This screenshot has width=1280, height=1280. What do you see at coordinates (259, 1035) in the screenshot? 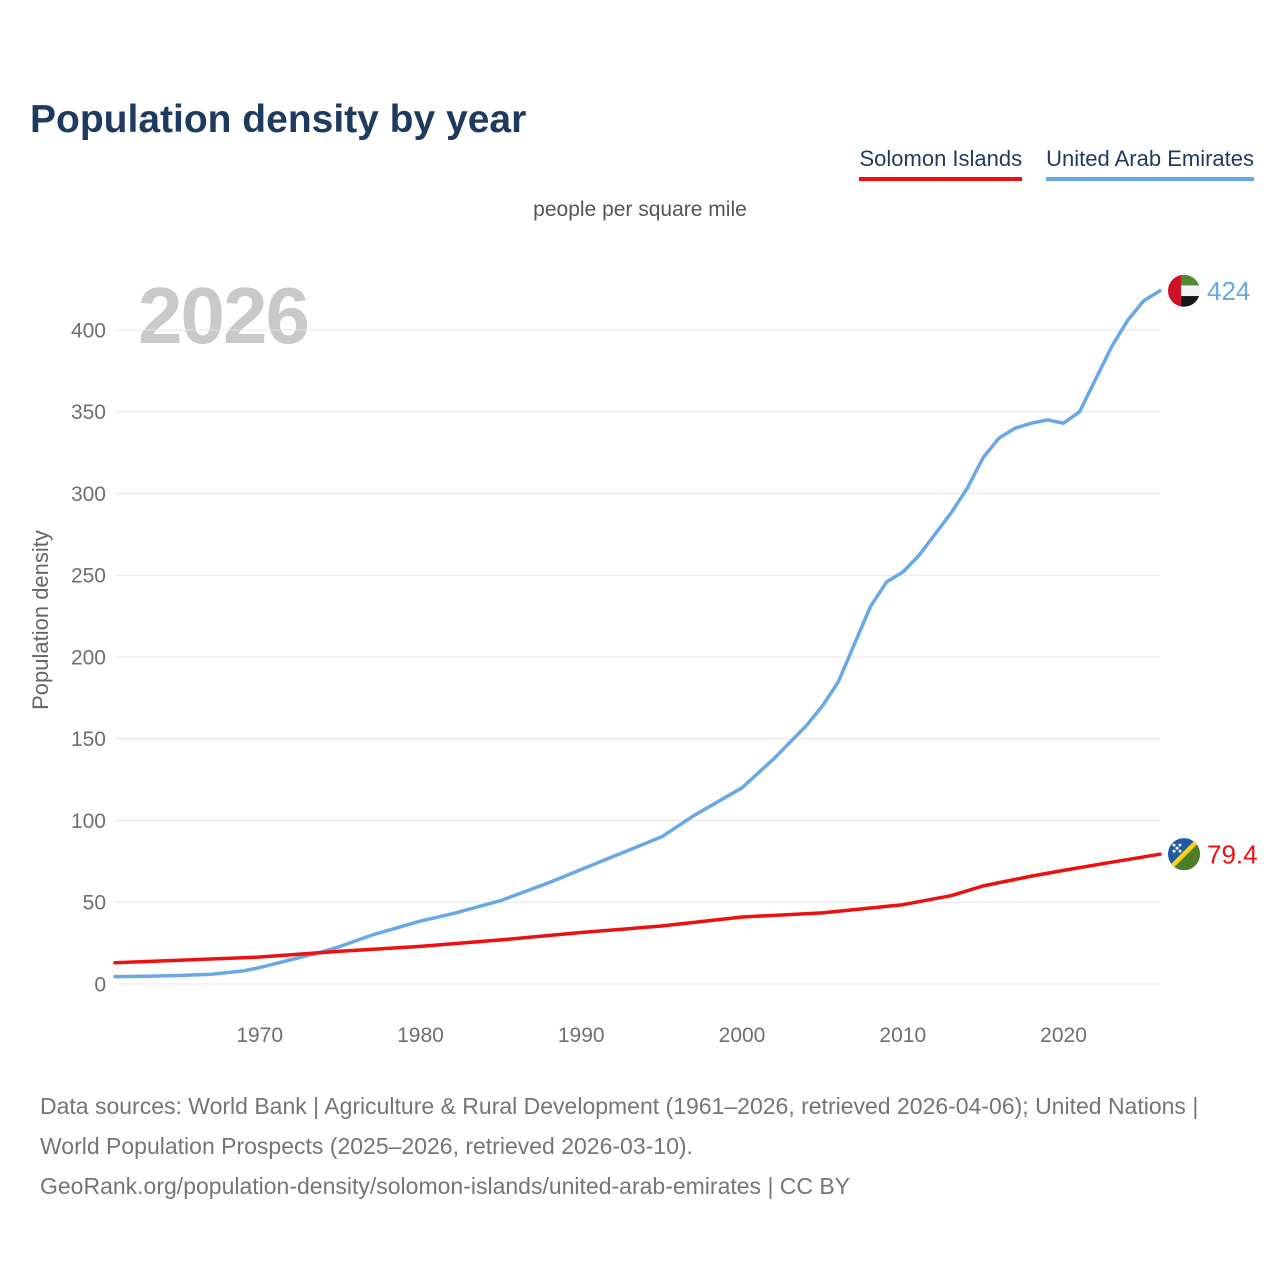
I see `x-tick-label: 1970` at bounding box center [259, 1035].